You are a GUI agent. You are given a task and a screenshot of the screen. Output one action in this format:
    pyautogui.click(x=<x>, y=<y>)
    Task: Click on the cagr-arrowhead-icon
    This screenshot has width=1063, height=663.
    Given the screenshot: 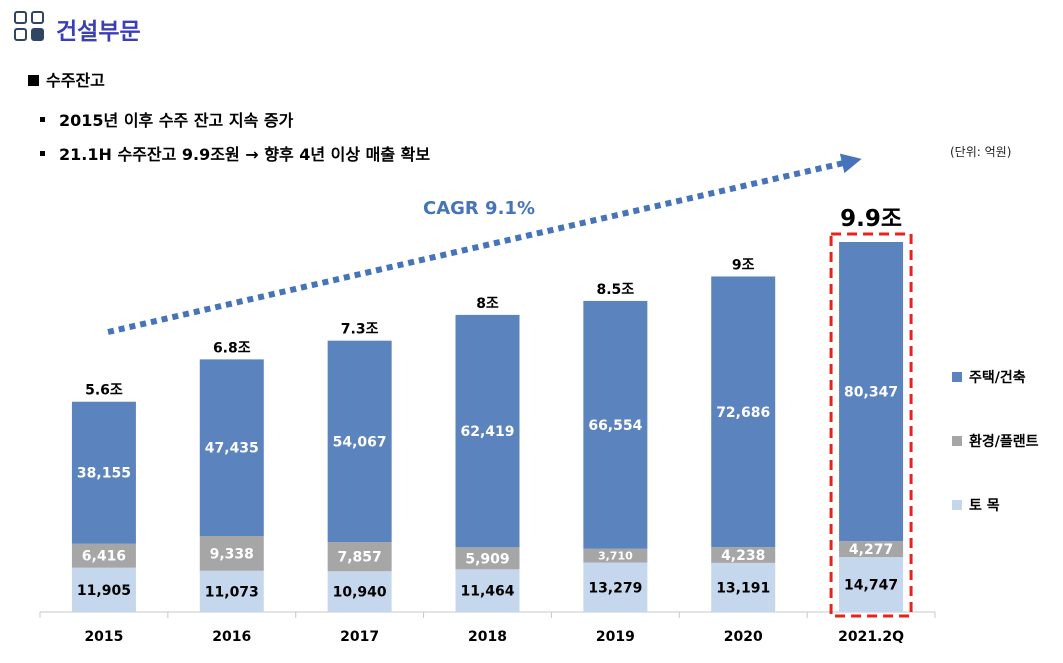 What is the action you would take?
    pyautogui.click(x=850, y=163)
    